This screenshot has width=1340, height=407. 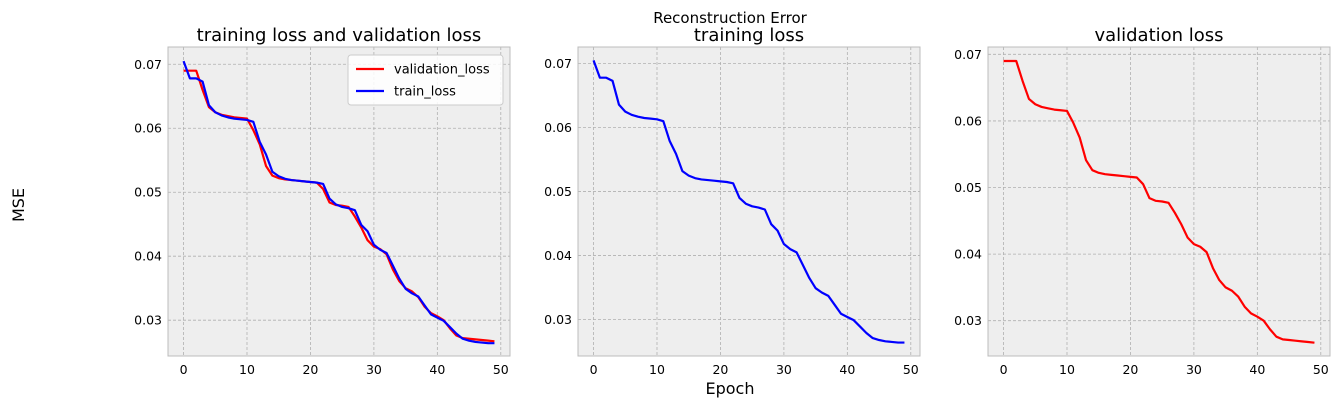 I want to click on panel-title: validation loss, so click(x=1158, y=35).